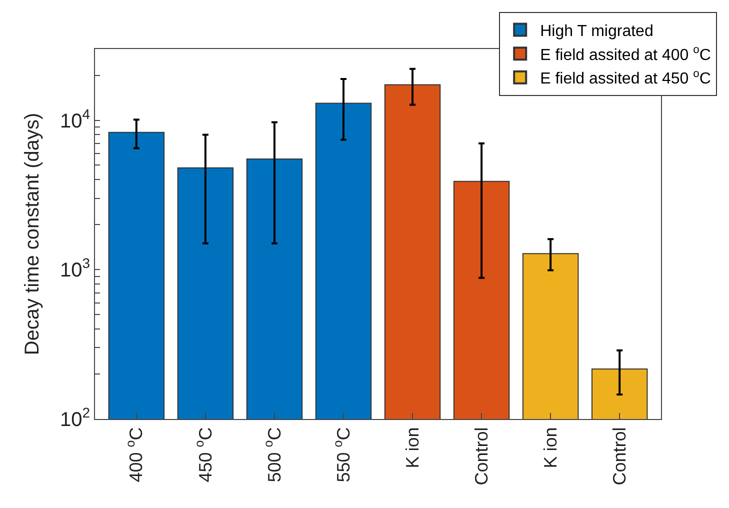 The width and height of the screenshot is (729, 508). Describe the element at coordinates (625, 54) in the screenshot. I see `legend-label: E field assited at 400 $^{o}$C` at that location.